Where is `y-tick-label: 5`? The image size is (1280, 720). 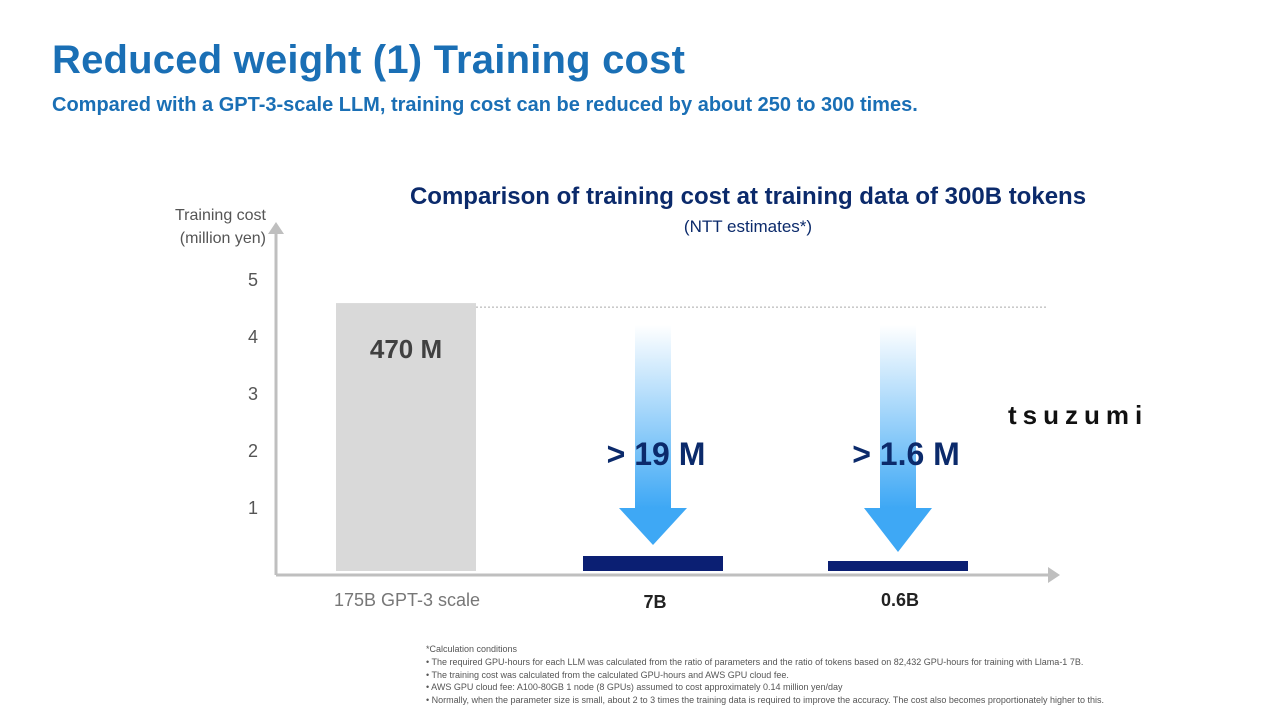 y-tick-label: 5 is located at coordinates (253, 280).